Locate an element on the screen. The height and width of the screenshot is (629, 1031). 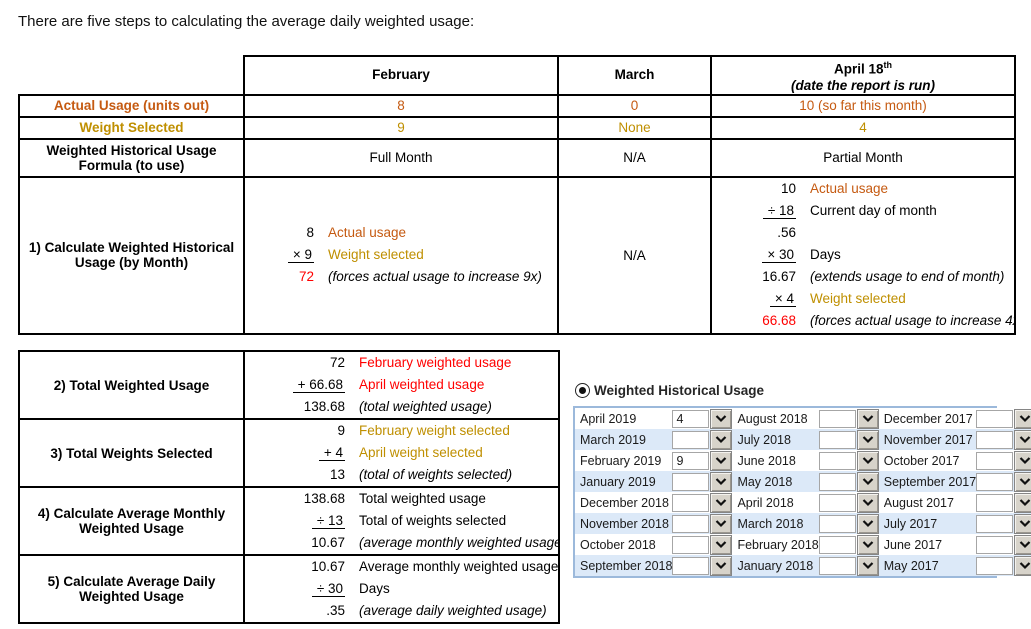
header-empty-cell is located at coordinates (131, 75).